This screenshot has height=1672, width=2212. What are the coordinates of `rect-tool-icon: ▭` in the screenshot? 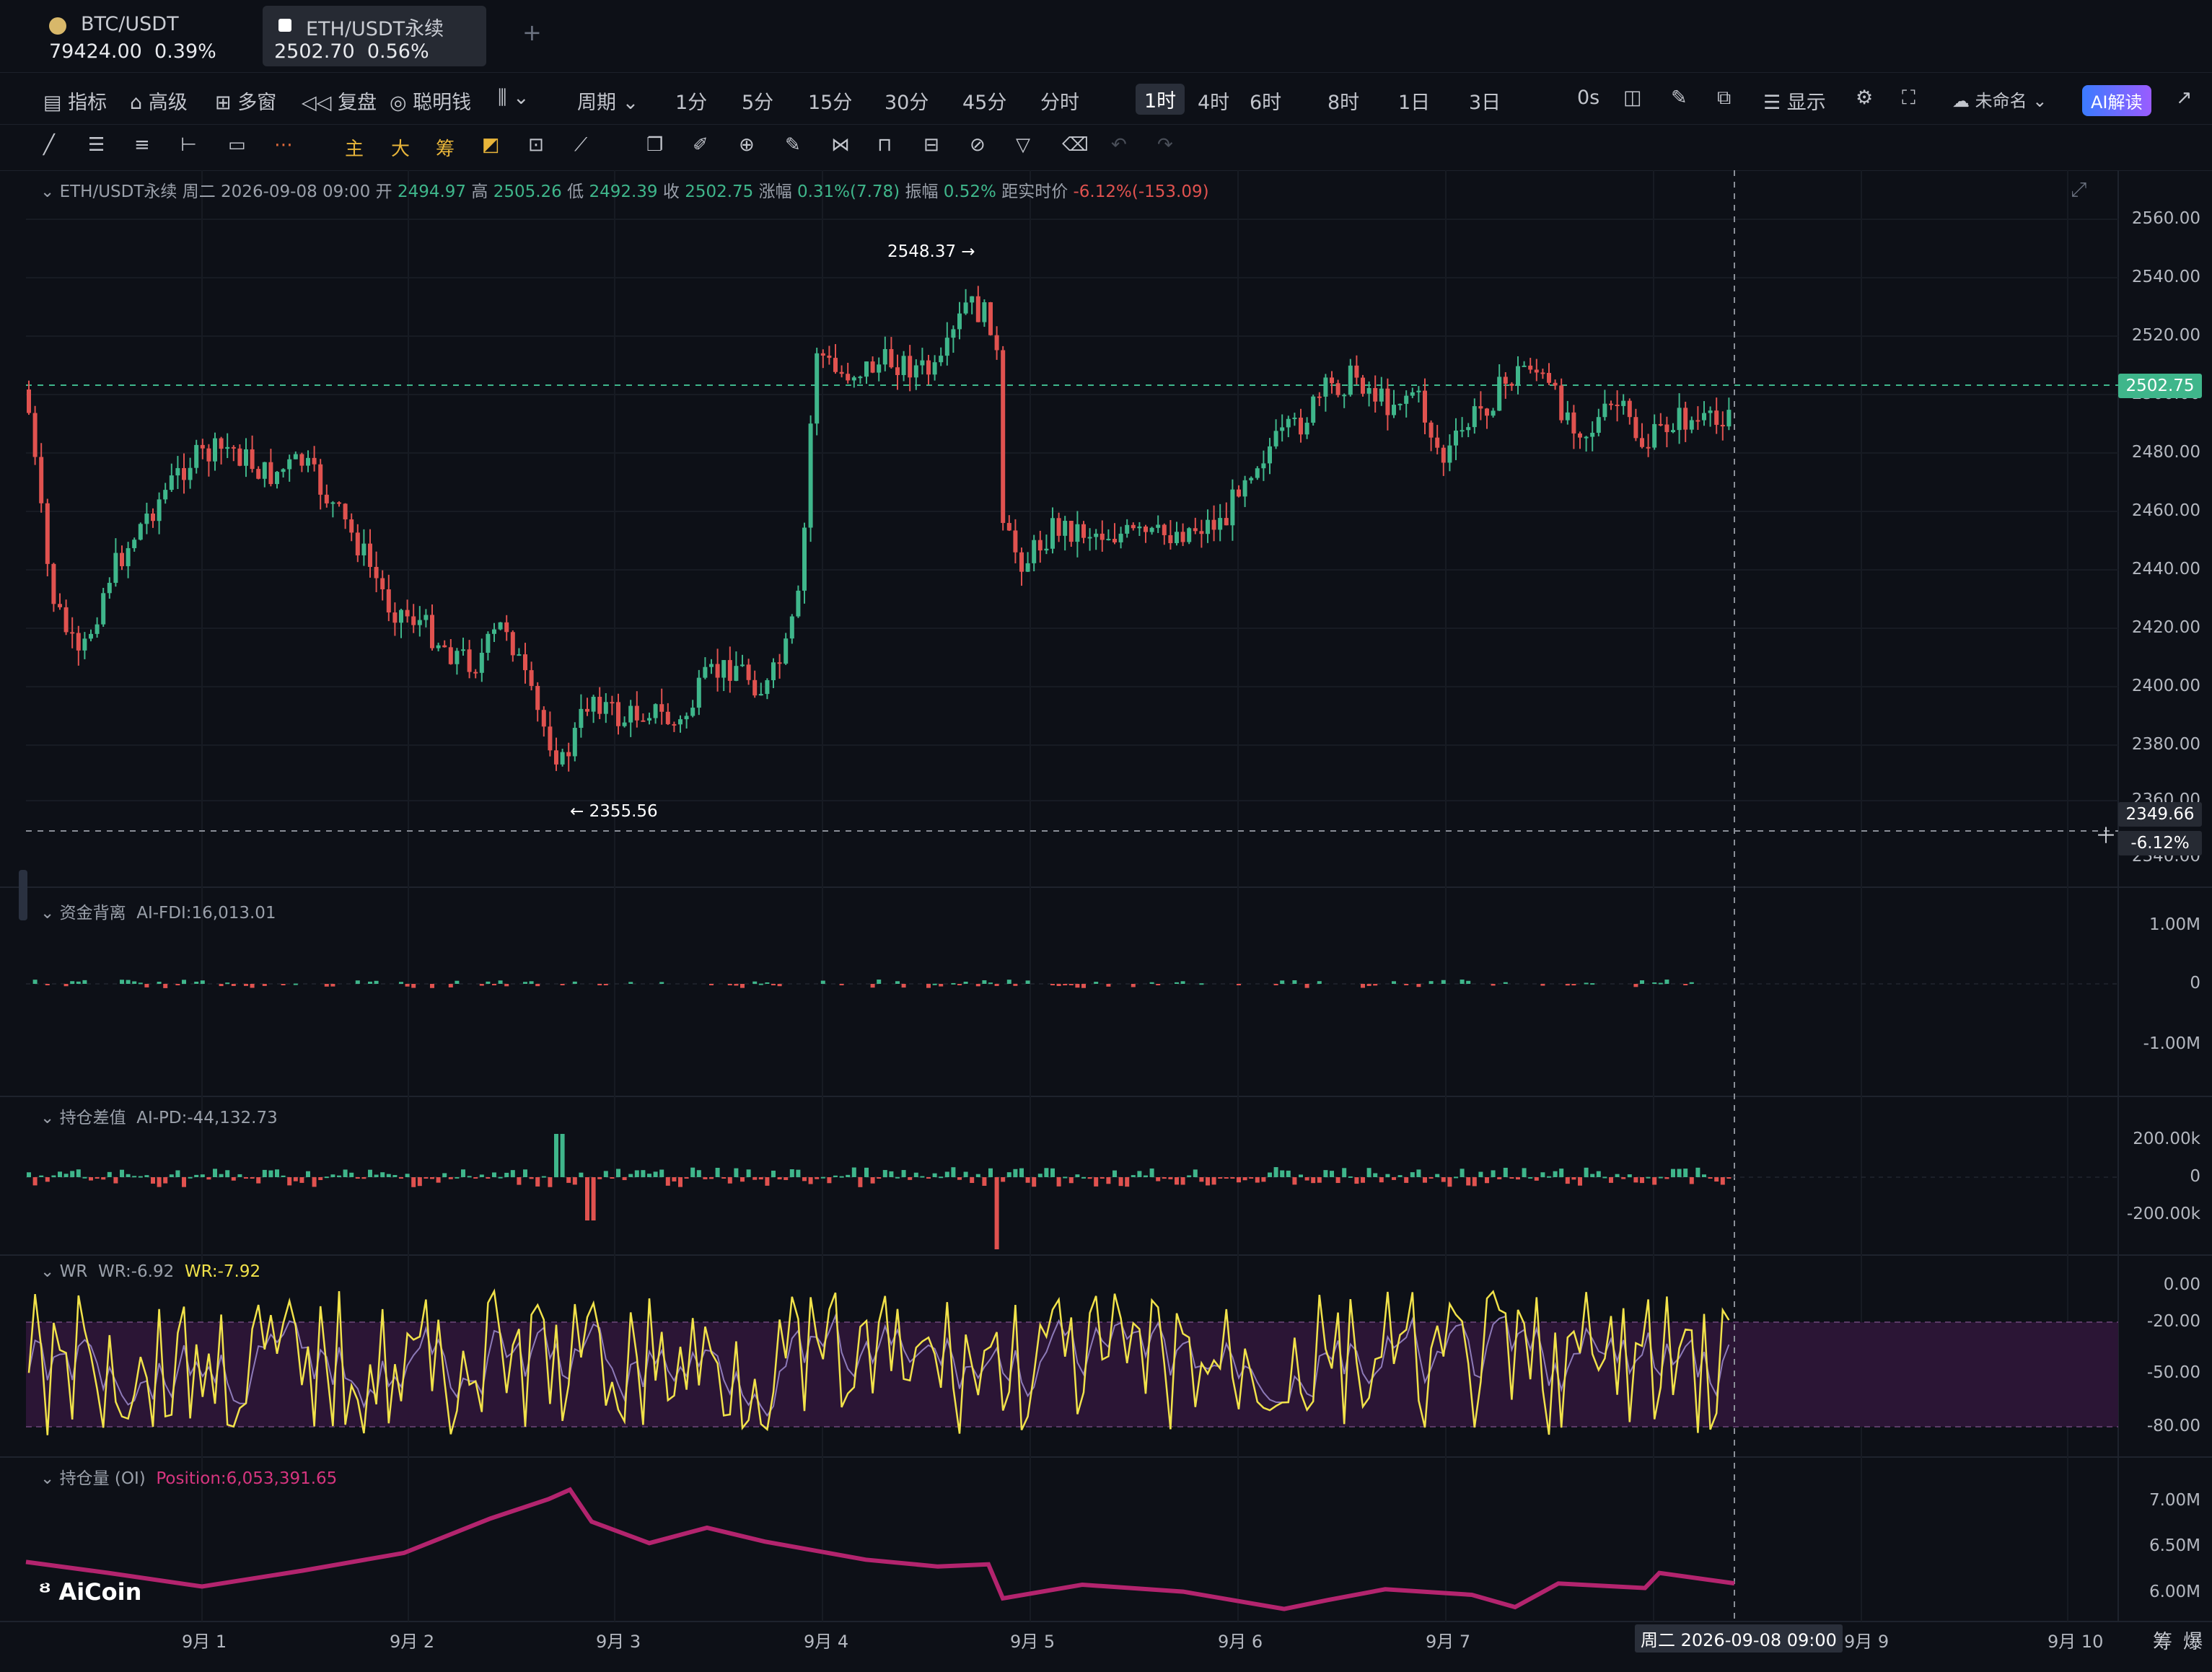 It's located at (237, 145).